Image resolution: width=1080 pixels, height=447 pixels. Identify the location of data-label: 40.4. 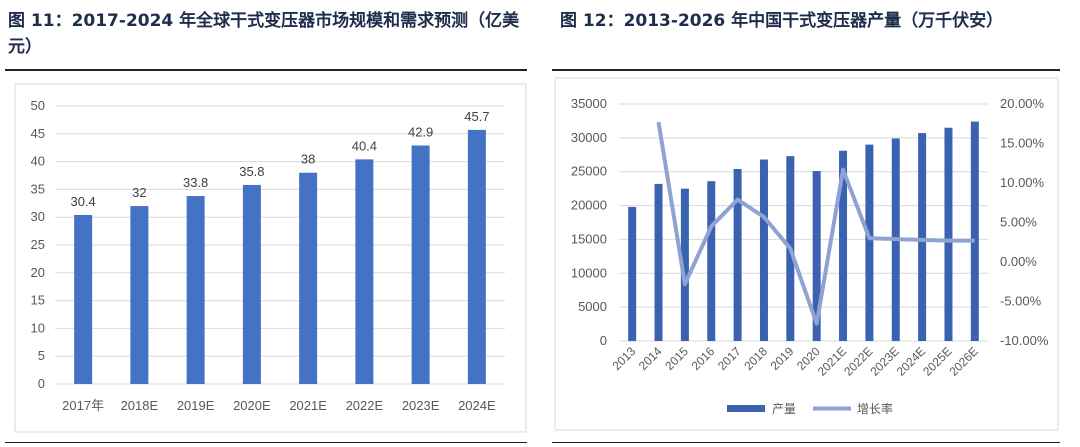
(364, 145).